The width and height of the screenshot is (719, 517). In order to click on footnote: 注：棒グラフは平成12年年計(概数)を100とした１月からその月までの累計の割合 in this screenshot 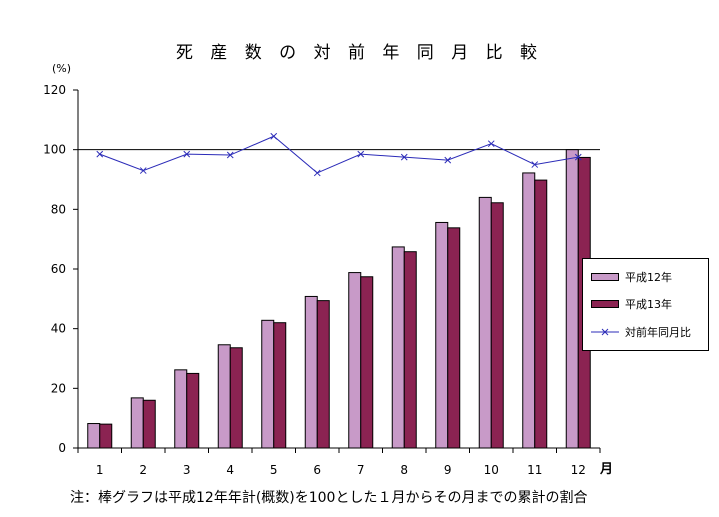, I will do `click(329, 498)`.